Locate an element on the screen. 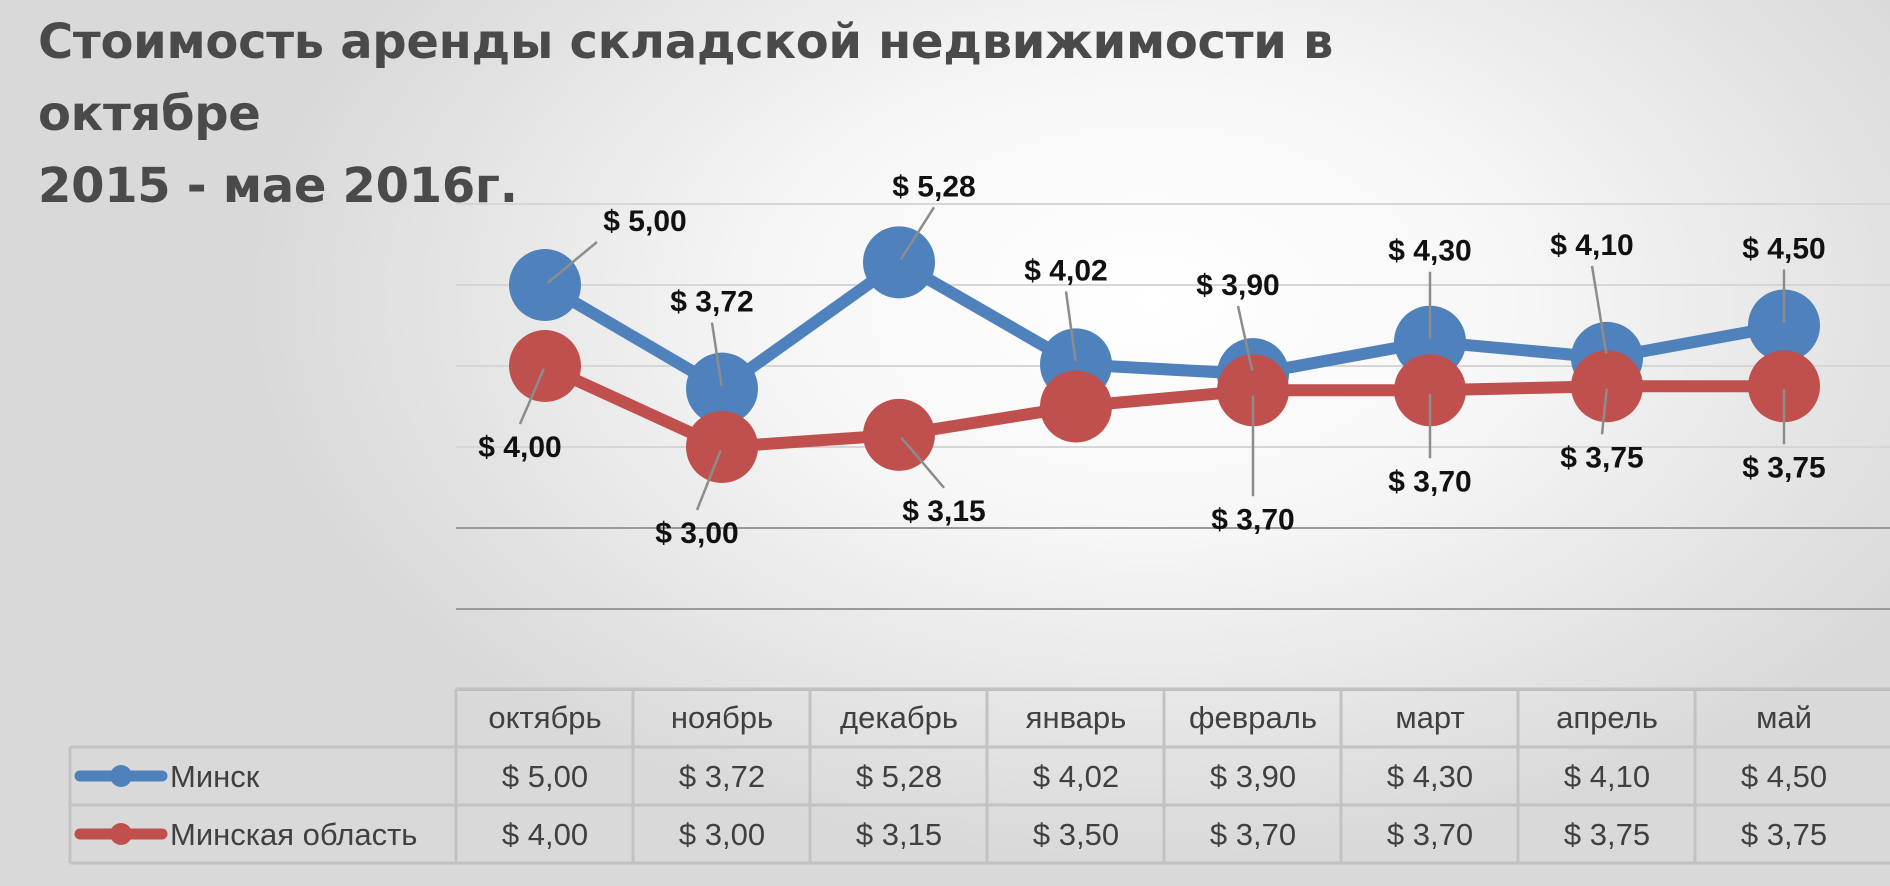 The width and height of the screenshot is (1890, 886). data-label: $ 5,00 is located at coordinates (644, 221).